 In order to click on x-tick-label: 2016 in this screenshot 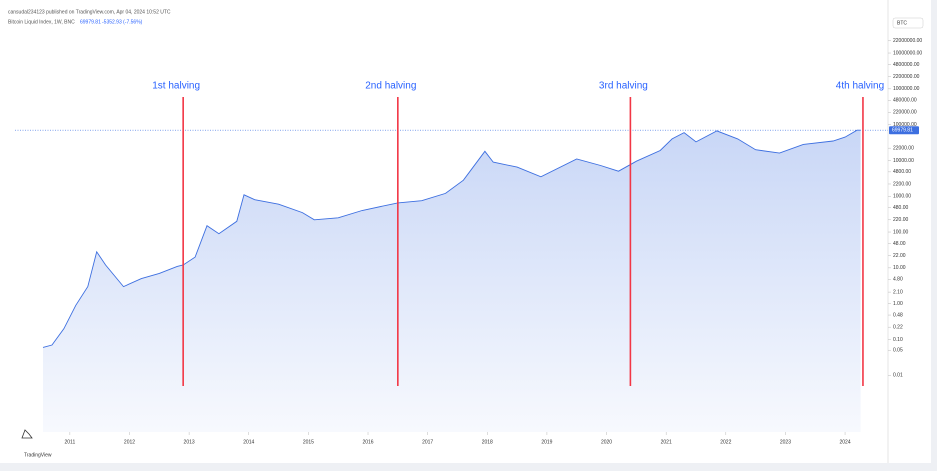, I will do `click(367, 442)`.